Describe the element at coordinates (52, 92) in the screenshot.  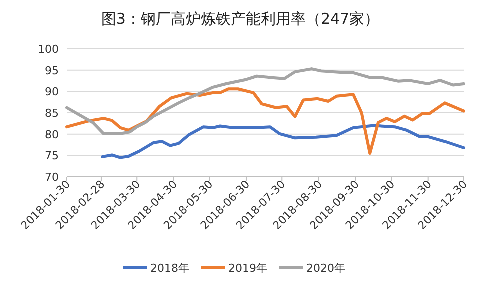
I see `y-tick-label: 90` at that location.